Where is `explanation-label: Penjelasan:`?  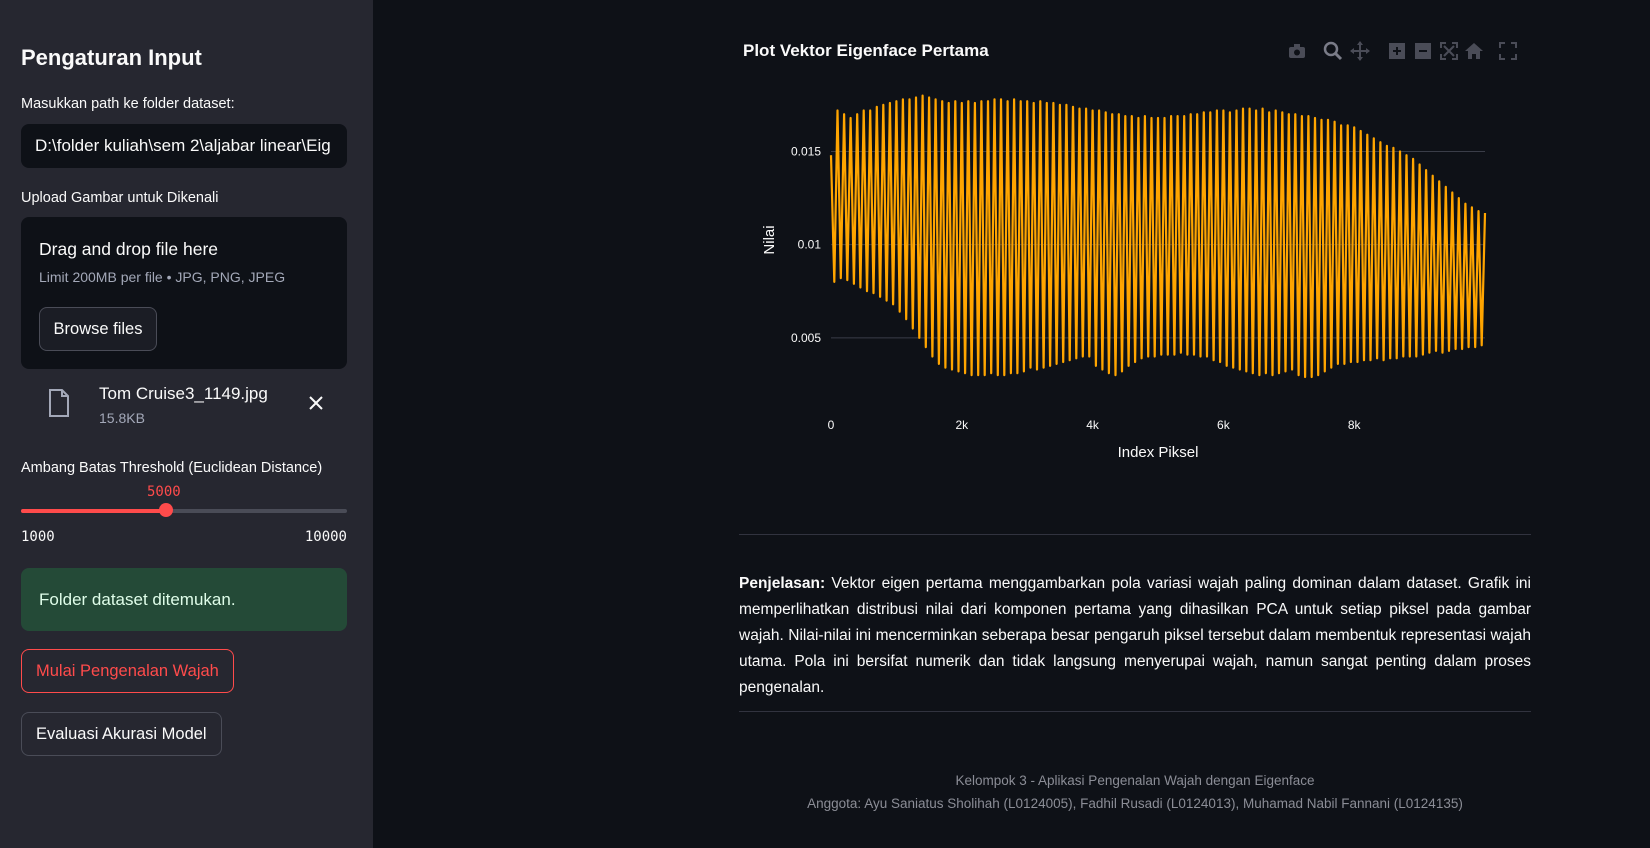
explanation-label: Penjelasan: is located at coordinates (782, 583).